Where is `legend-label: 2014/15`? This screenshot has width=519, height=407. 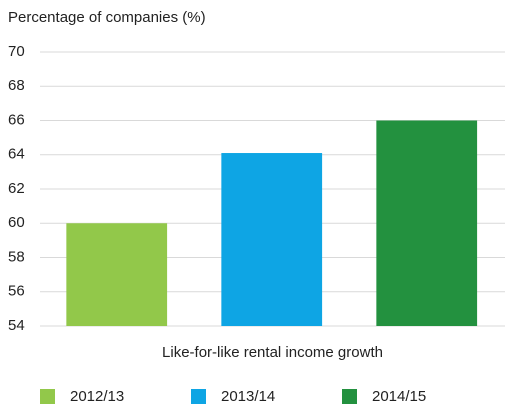
legend-label: 2014/15 is located at coordinates (399, 396).